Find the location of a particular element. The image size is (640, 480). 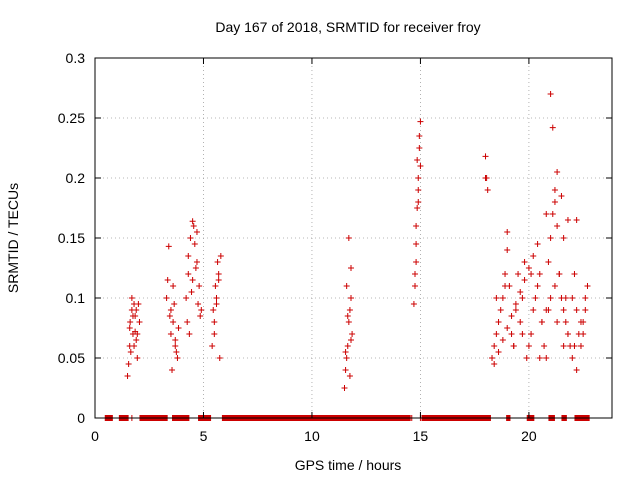

y-axis-label: SRMTID / TECUs is located at coordinates (13, 238).